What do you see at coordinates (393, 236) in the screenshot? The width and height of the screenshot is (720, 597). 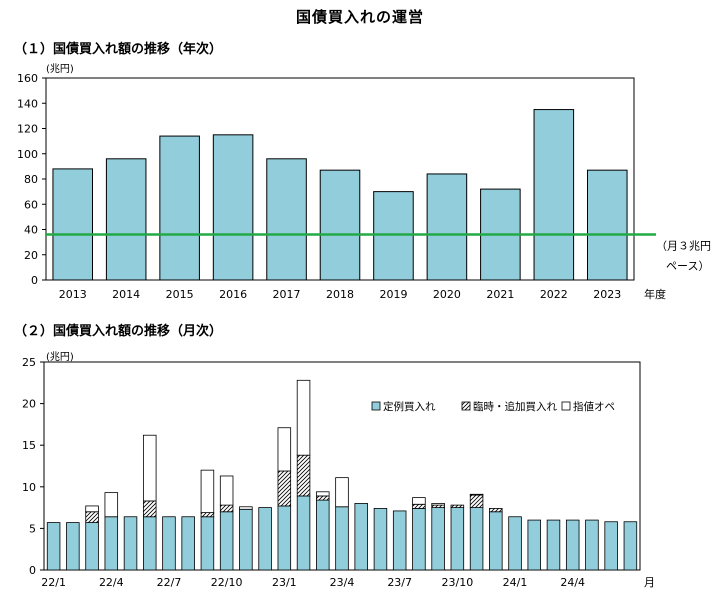 I see `bar-2019` at bounding box center [393, 236].